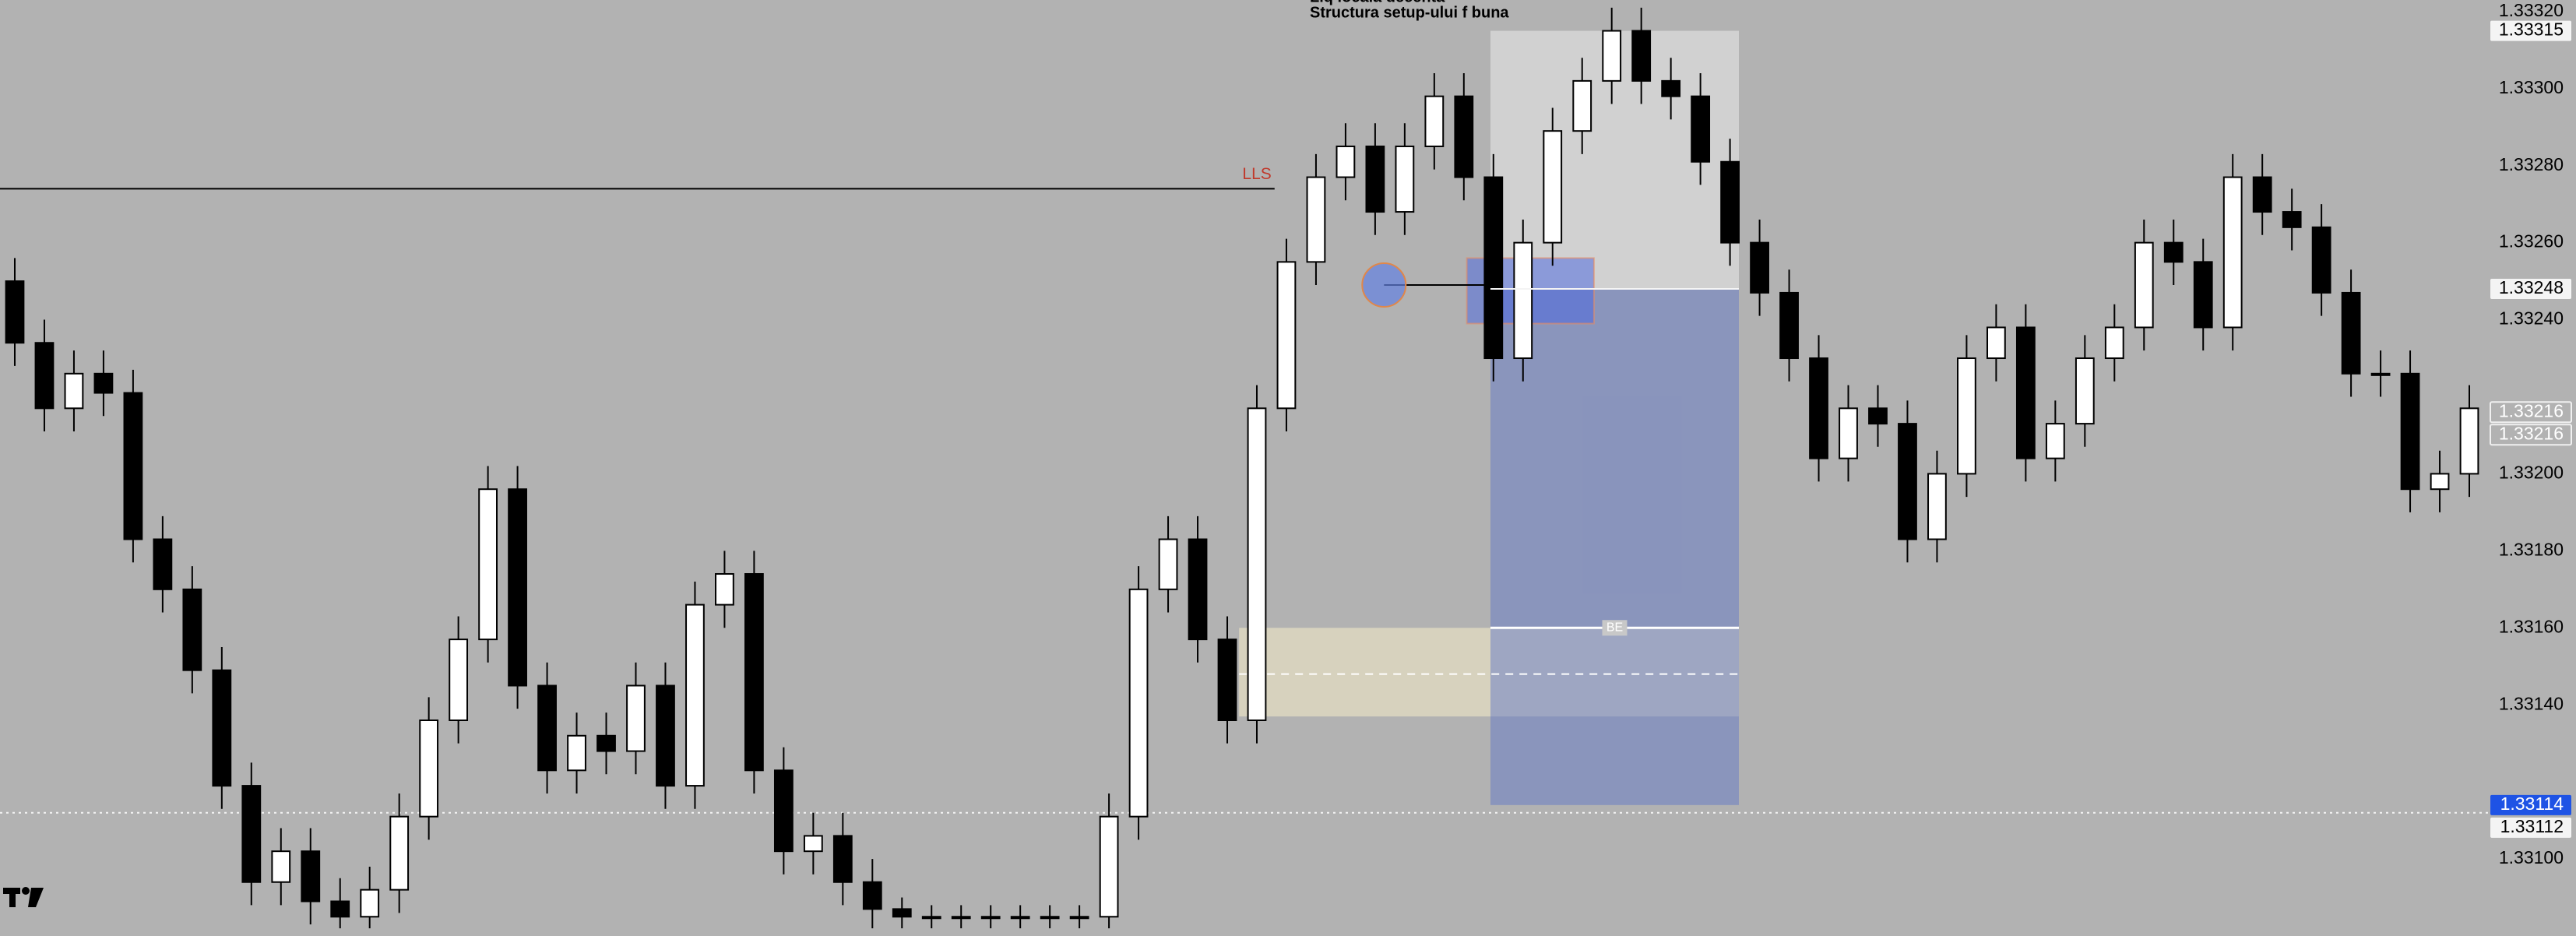  What do you see at coordinates (2531, 87) in the screenshot?
I see `y-tick-label: 1.33300` at bounding box center [2531, 87].